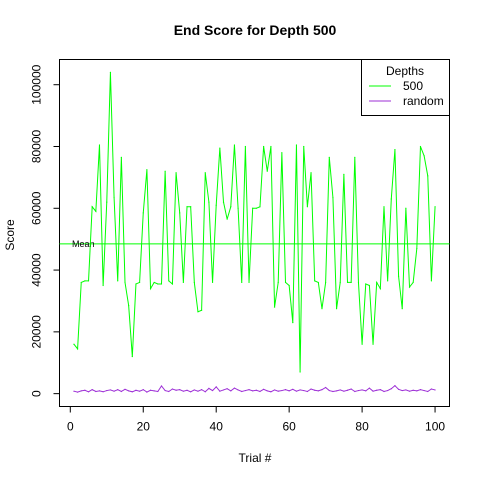 The height and width of the screenshot is (480, 480). I want to click on legend-entry-500: 500, so click(413, 86).